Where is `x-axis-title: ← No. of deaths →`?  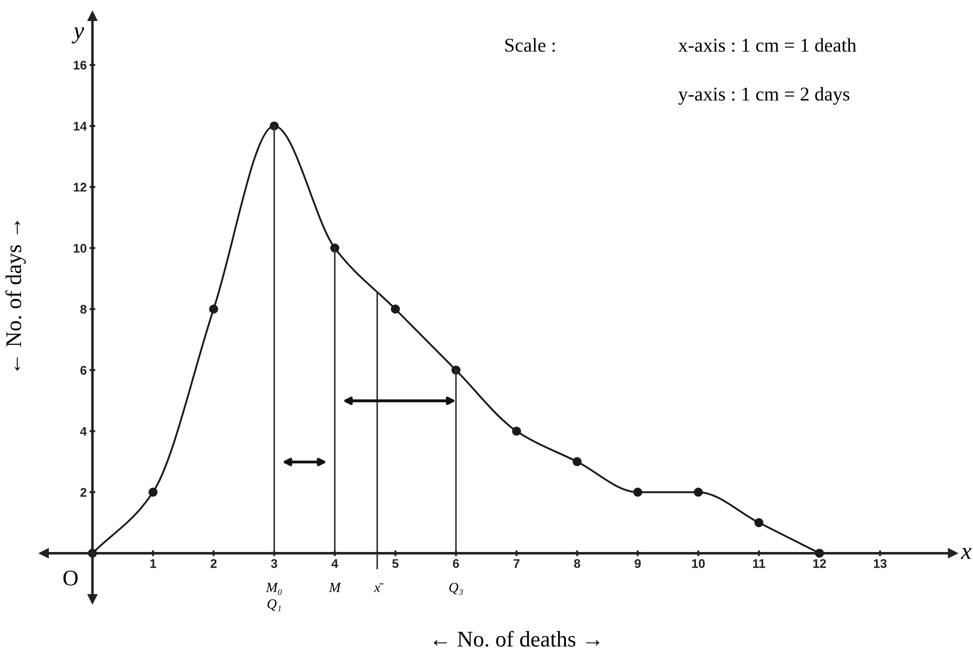
x-axis-title: ← No. of deaths → is located at coordinates (517, 638).